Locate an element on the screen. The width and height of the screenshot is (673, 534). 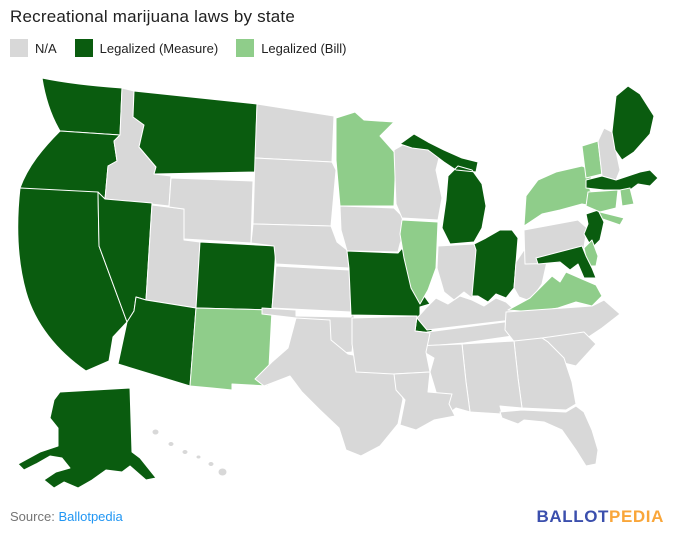
legend-swatch-measure is located at coordinates (83, 48).